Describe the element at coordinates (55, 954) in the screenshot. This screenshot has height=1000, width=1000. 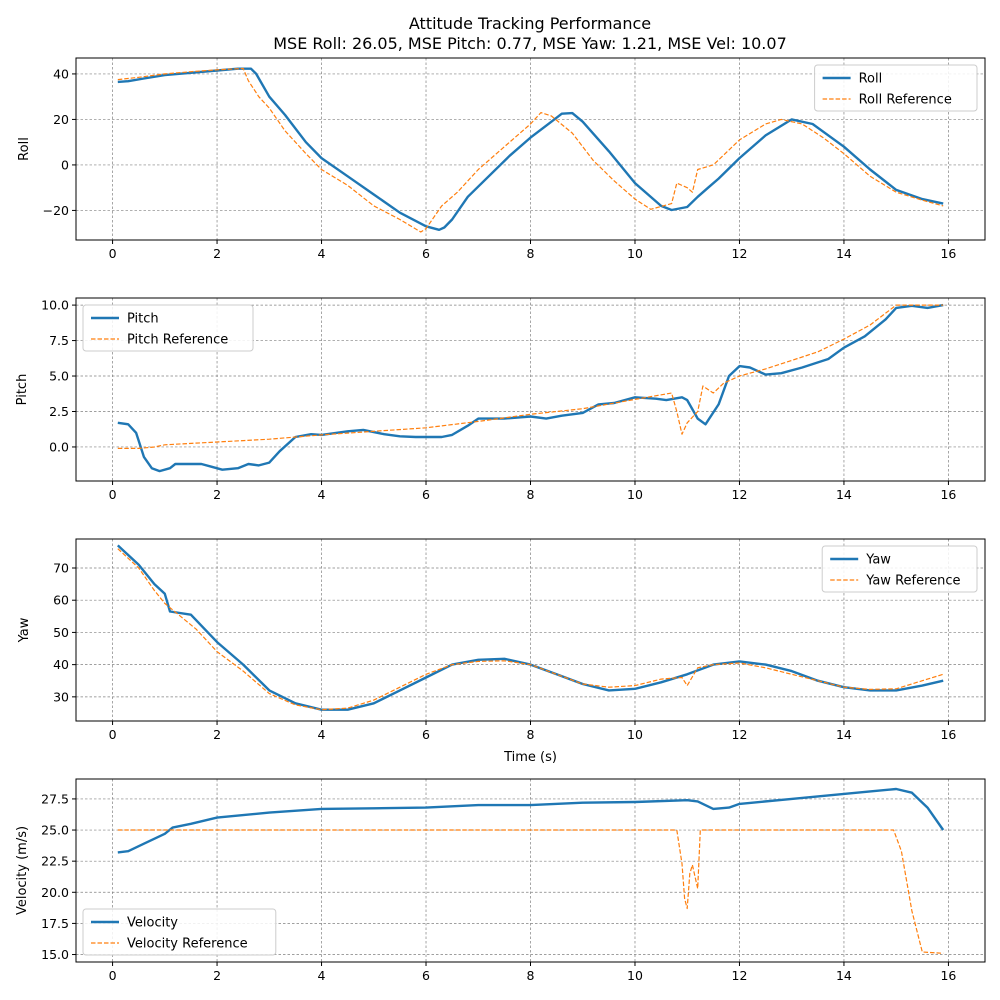
I see `y-tick-label: 15.0` at that location.